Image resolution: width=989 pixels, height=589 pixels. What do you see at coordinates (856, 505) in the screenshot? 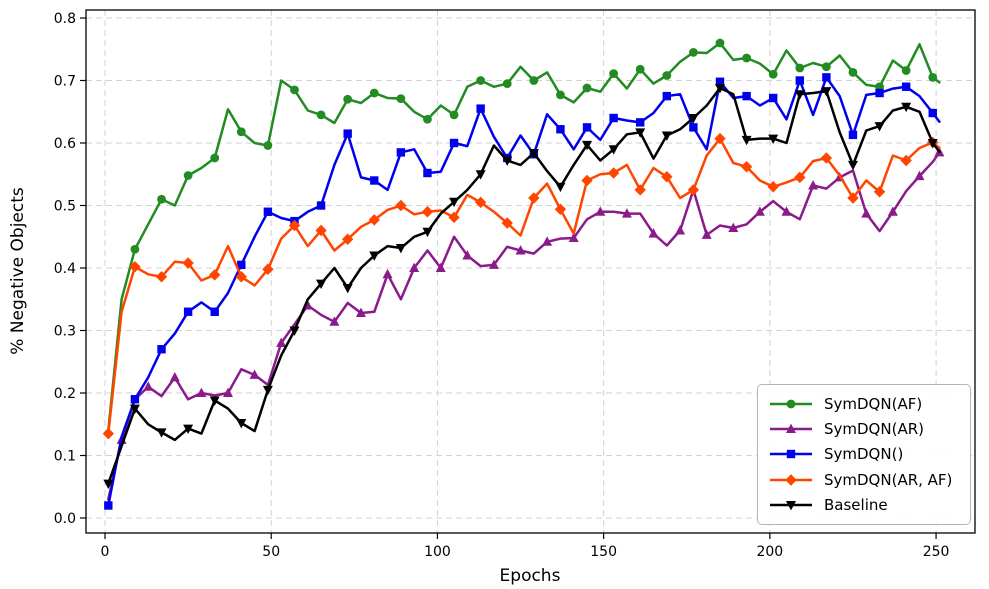
I see `legend-label: Baseline` at bounding box center [856, 505].